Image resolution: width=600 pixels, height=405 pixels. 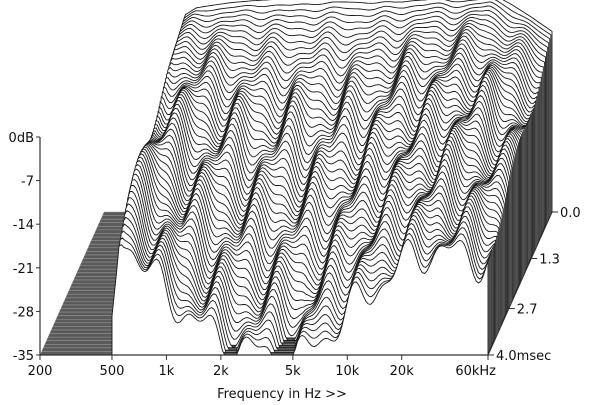 What do you see at coordinates (262, 367) in the screenshot?
I see `x-tick-labels: 200 500 1k 2k 5k 10k 20k 60kHz` at bounding box center [262, 367].